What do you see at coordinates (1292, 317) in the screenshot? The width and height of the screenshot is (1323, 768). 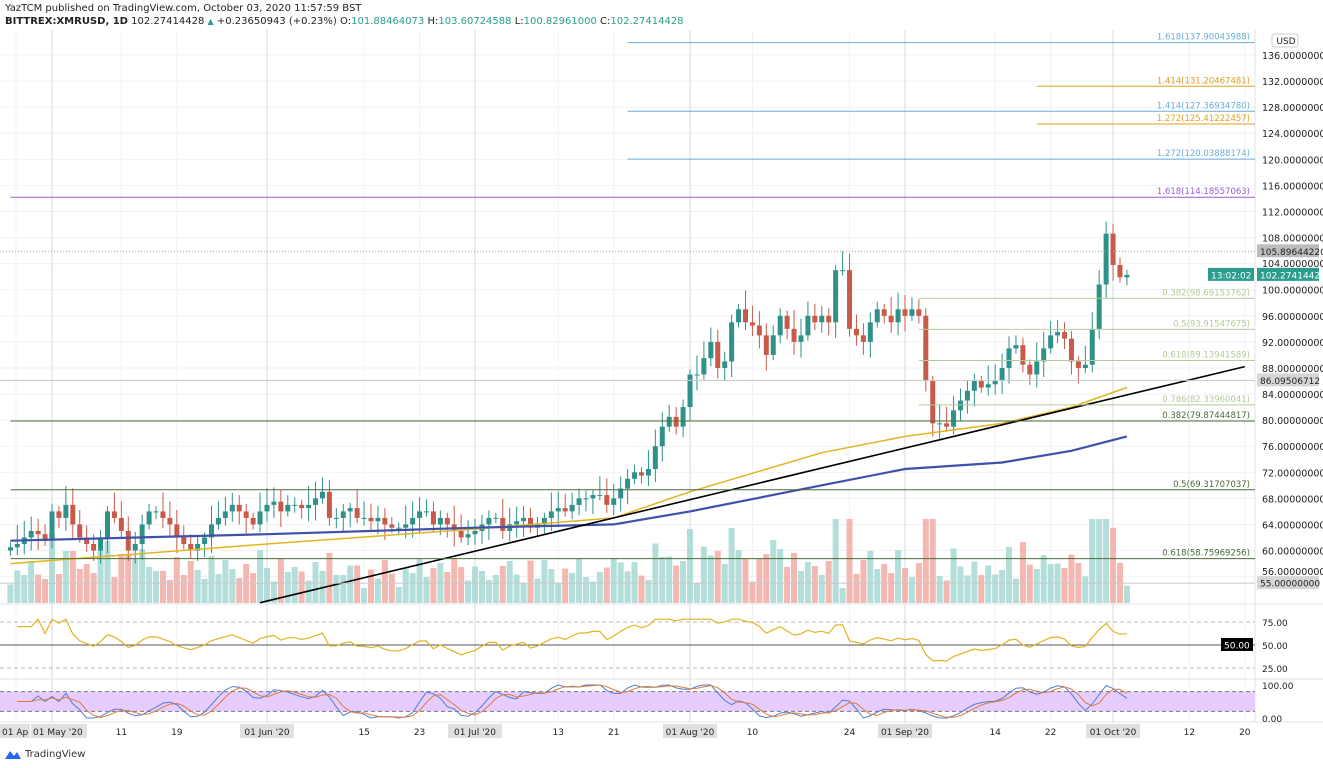 I see `y-axis-tick: 96.00000000` at bounding box center [1292, 317].